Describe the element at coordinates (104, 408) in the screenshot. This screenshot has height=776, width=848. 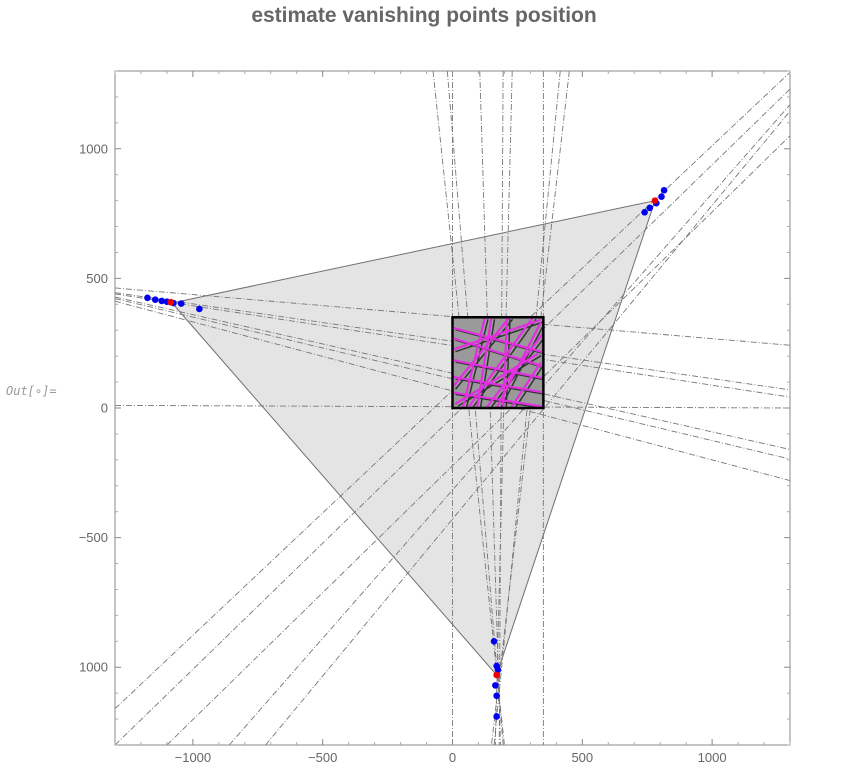
I see `y-tick-label: 0` at that location.